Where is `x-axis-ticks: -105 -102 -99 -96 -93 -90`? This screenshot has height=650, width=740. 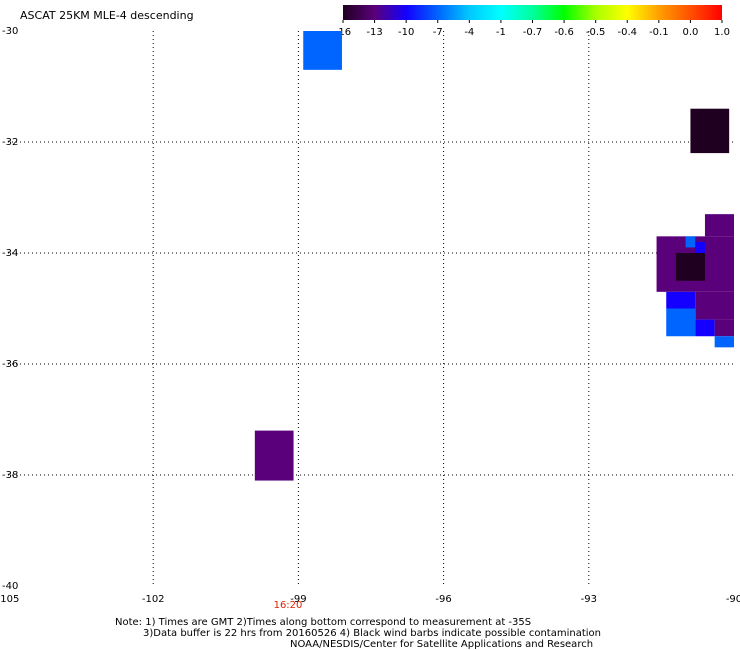
x-axis-ticks: -105 -102 -99 -96 -93 -90 is located at coordinates (370, 599).